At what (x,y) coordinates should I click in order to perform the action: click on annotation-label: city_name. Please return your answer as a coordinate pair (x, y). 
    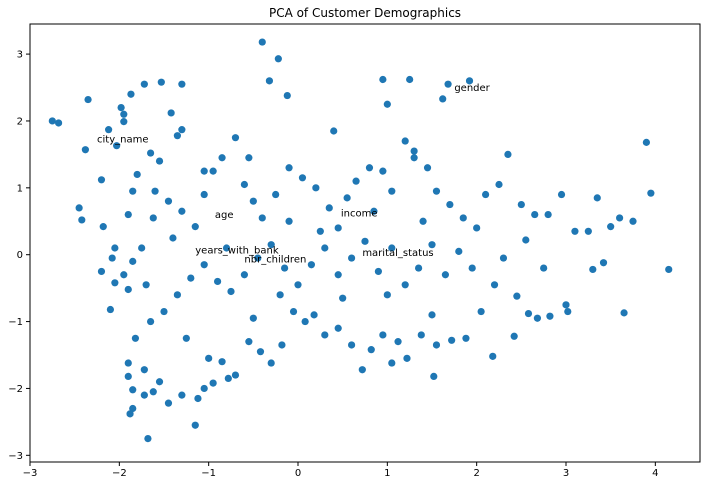
    Looking at the image, I should click on (122, 139).